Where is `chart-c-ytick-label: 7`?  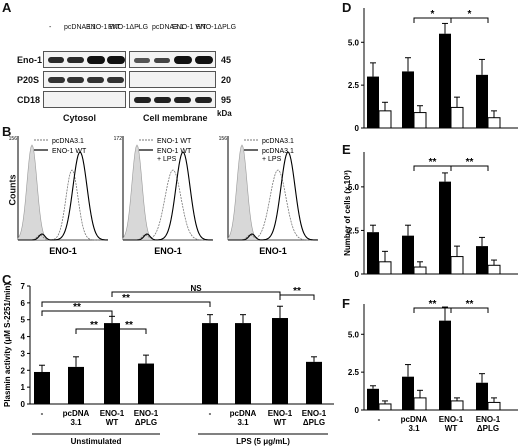
chart-c-ytick-label: 7 is located at coordinates (23, 286).